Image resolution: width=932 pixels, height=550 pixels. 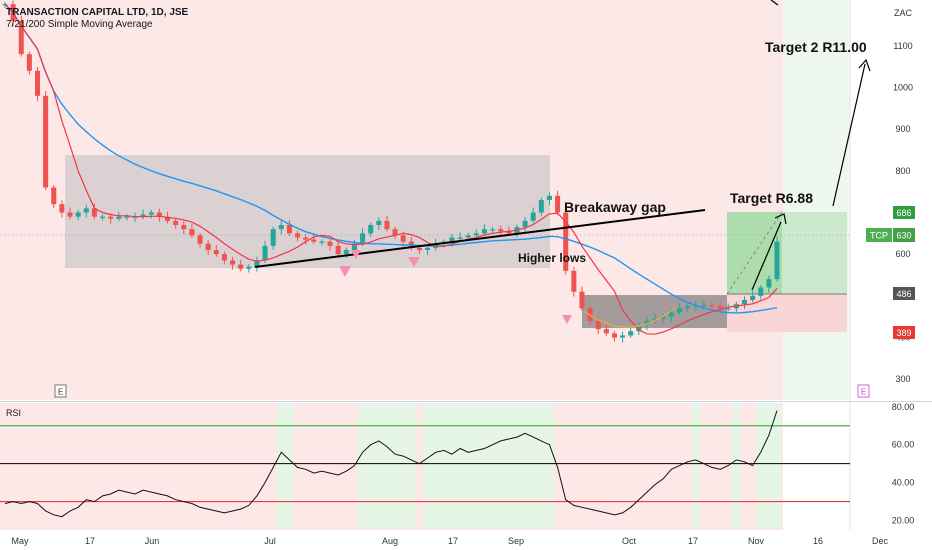 What do you see at coordinates (849, 135) in the screenshot?
I see `target2-arrow` at bounding box center [849, 135].